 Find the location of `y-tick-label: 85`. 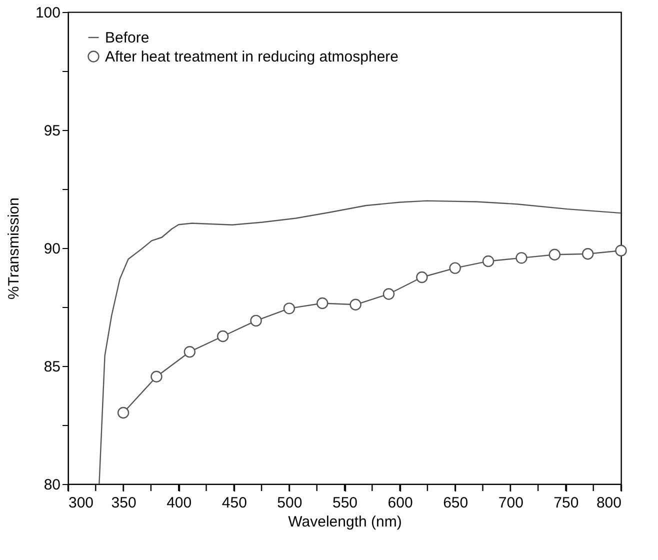

y-tick-label: 85 is located at coordinates (52, 367).